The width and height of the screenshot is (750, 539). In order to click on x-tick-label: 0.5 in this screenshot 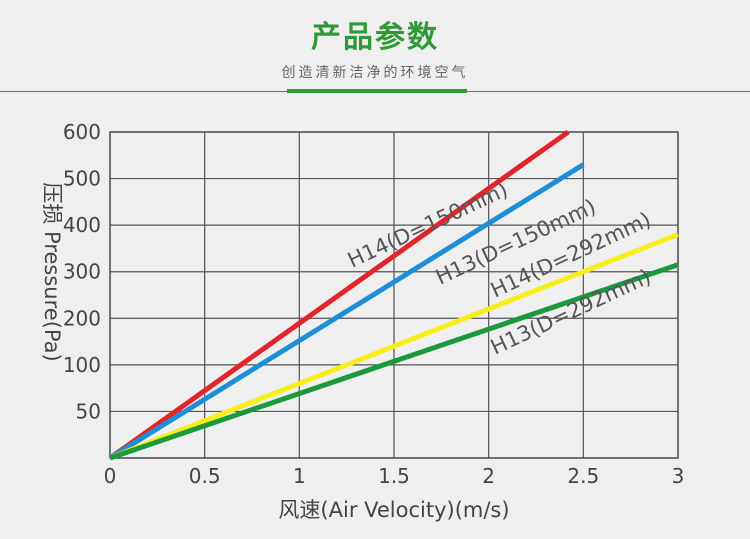, I will do `click(205, 476)`.